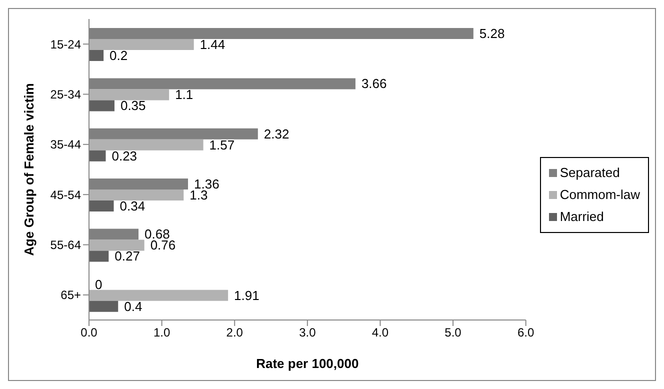  Describe the element at coordinates (66, 145) in the screenshot. I see `y-tick-label: 35-44` at that location.